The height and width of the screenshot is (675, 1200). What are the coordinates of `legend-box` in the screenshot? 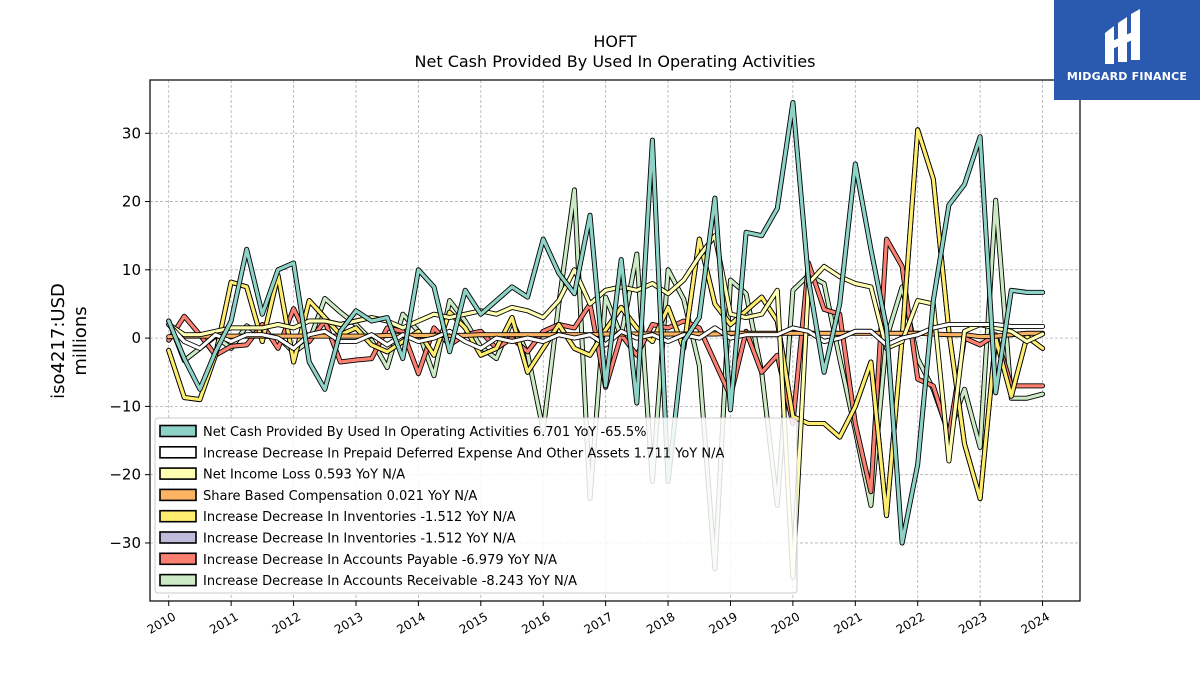 It's located at (476, 505).